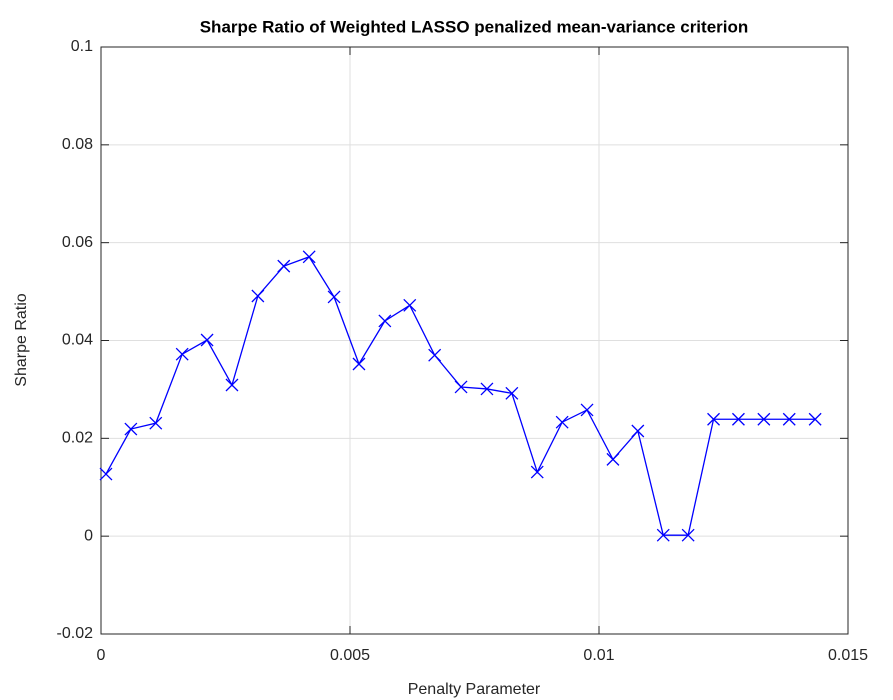 The width and height of the screenshot is (893, 700). I want to click on x-tick-label: 0.015, so click(848, 655).